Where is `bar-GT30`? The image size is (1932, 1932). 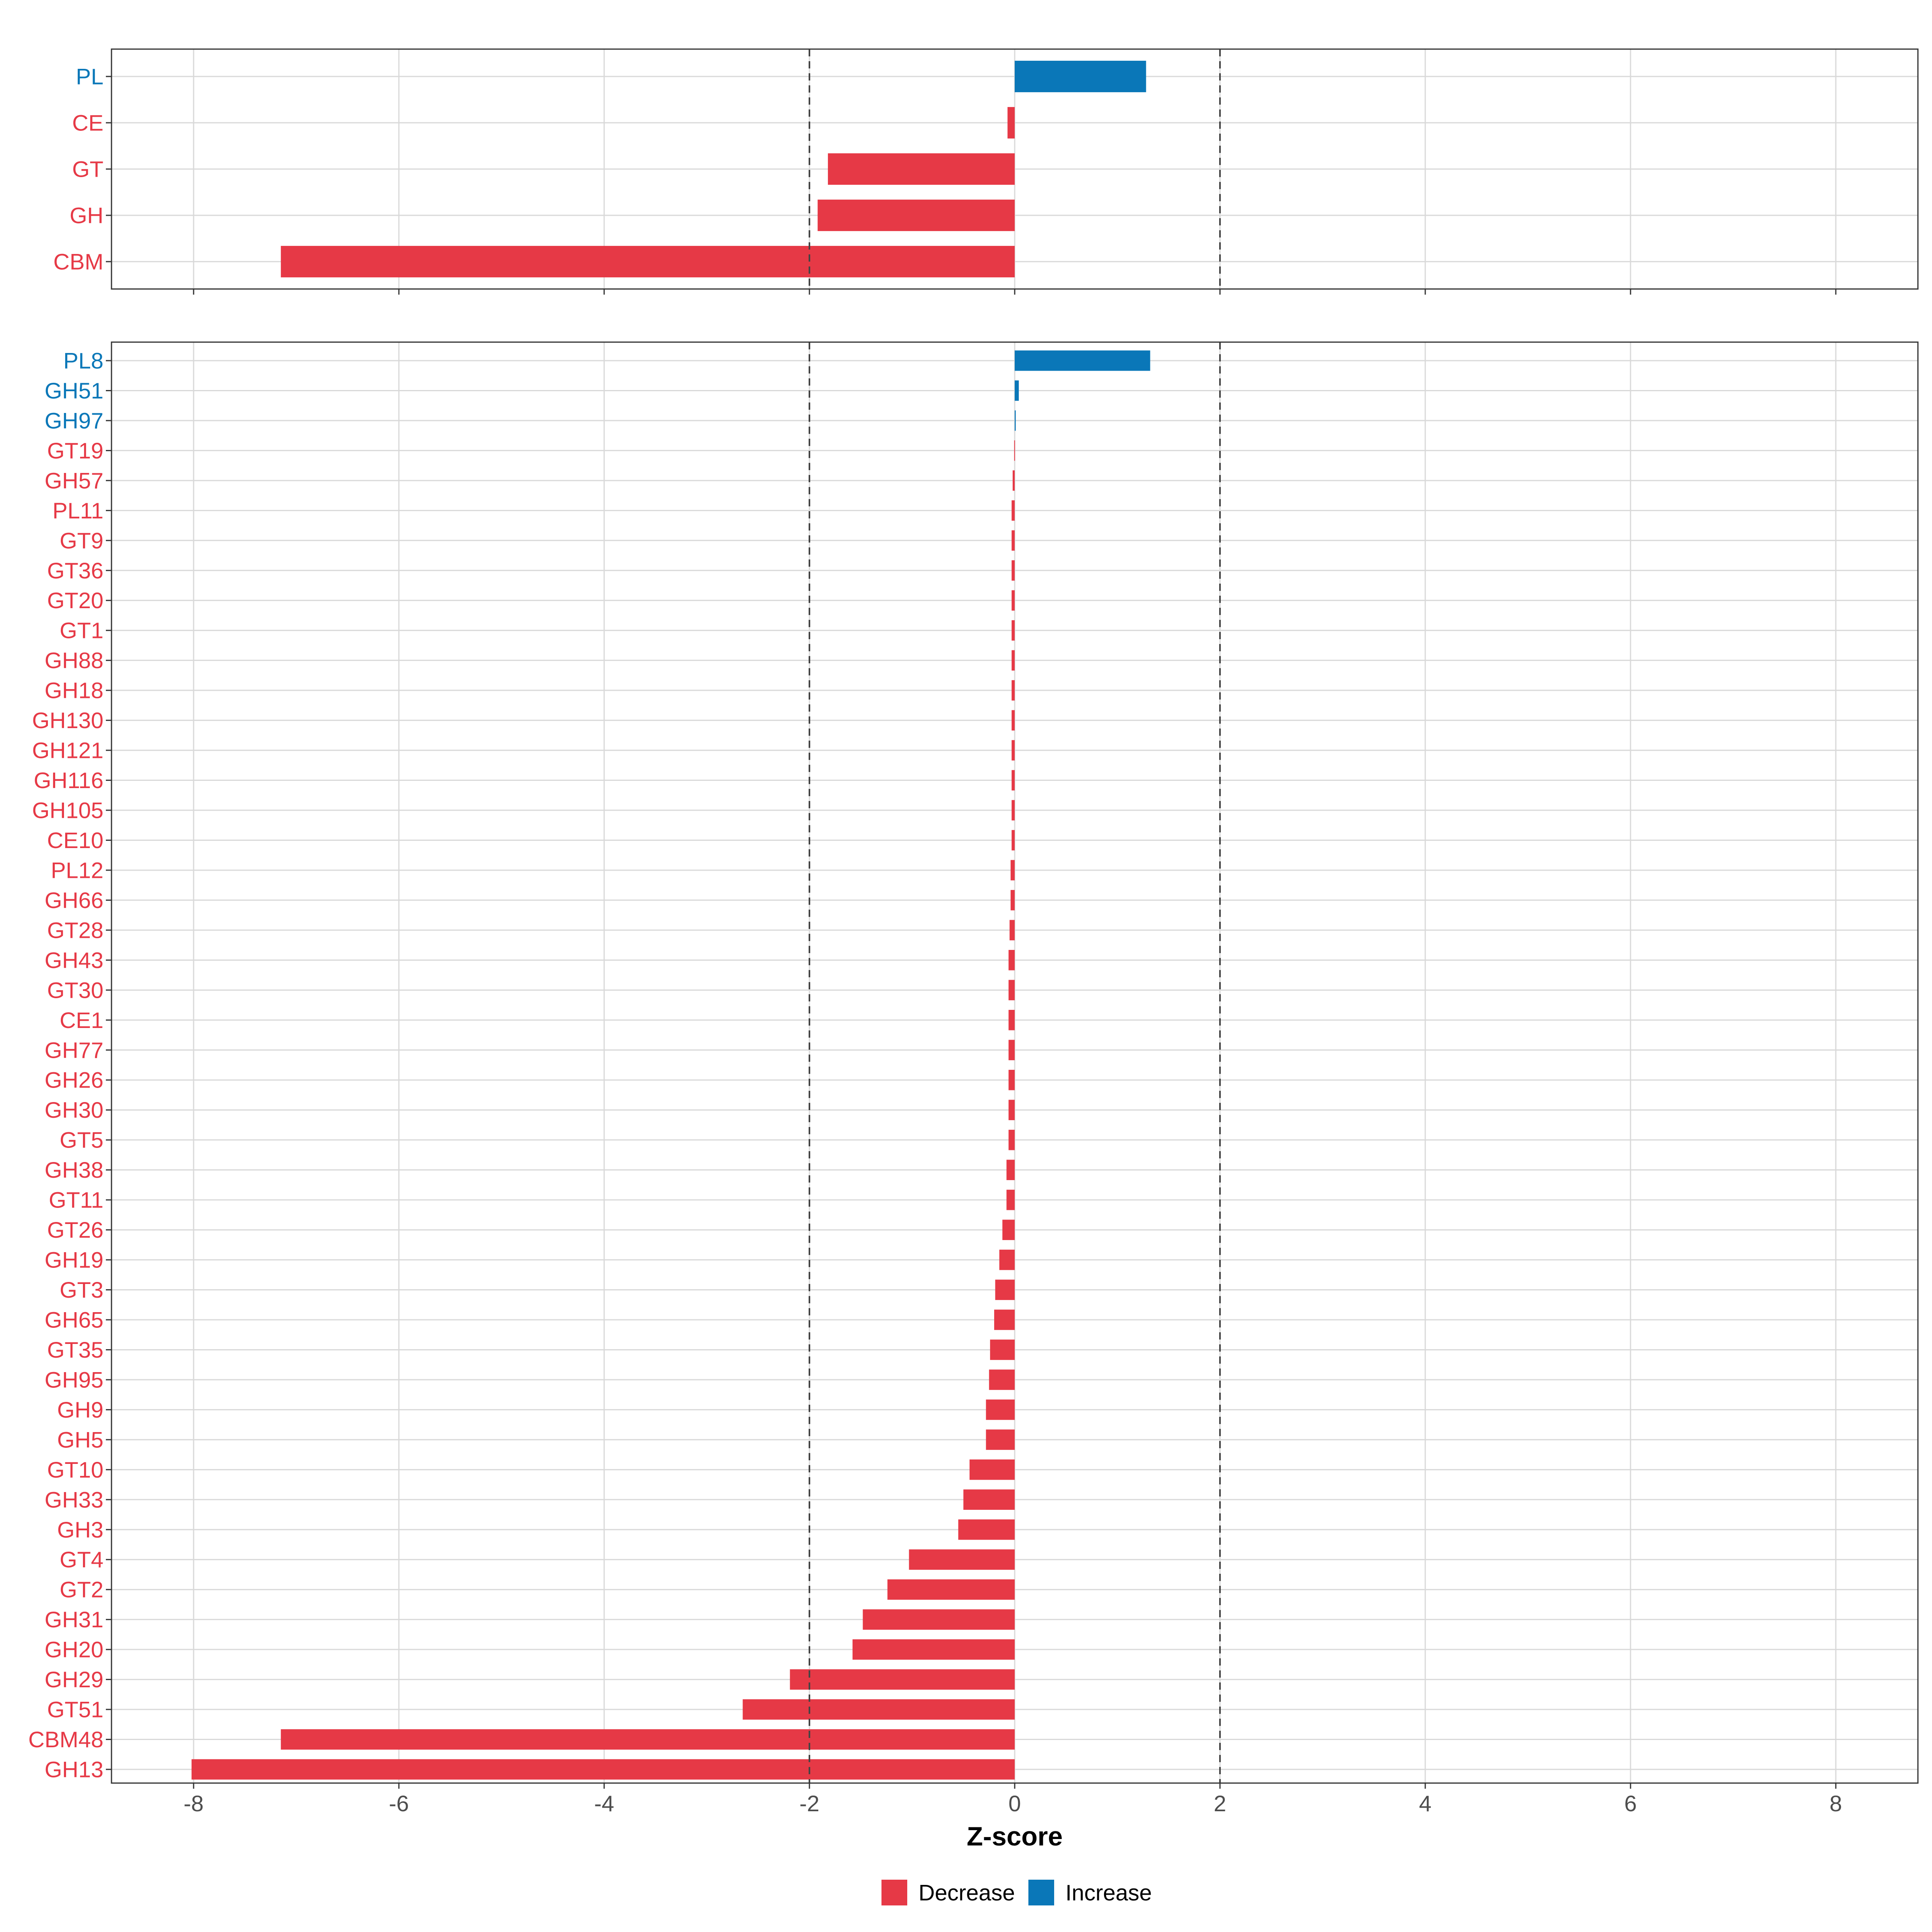
bar-GT30 is located at coordinates (1011, 990).